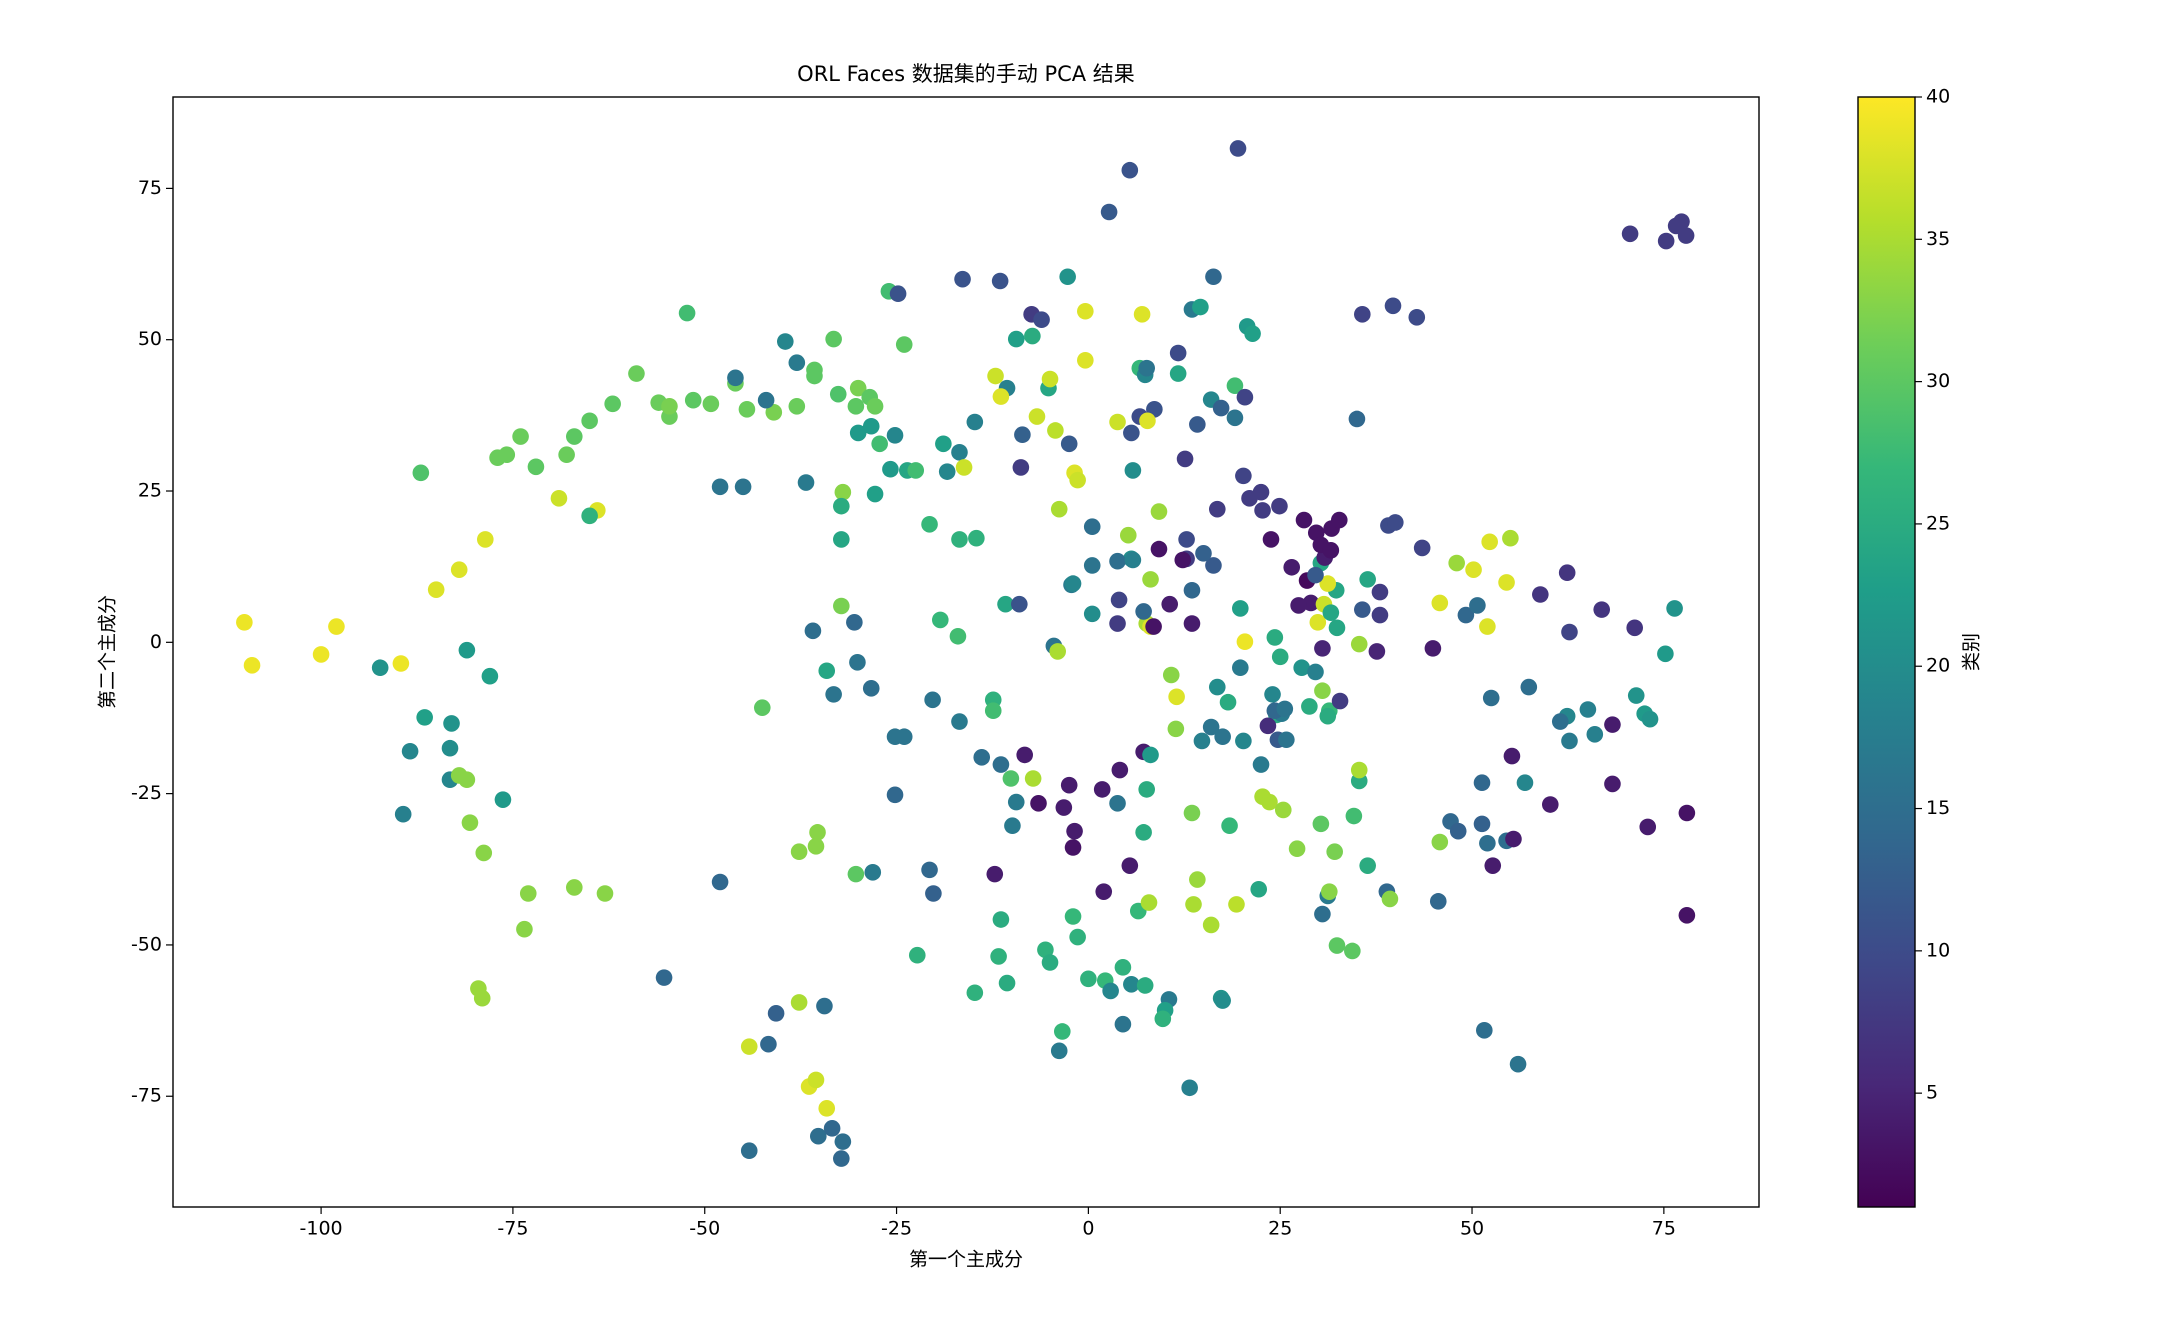 The height and width of the screenshot is (1322, 2168). I want to click on x-tick-label: -100, so click(321, 1229).